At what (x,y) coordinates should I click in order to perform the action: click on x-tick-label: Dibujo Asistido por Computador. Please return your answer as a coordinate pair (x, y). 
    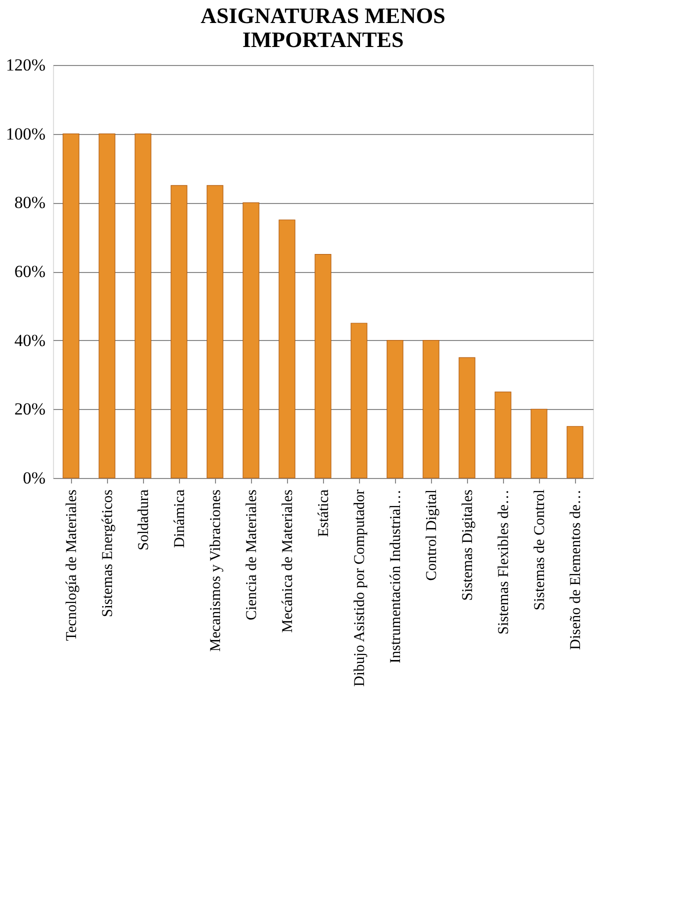
    Looking at the image, I should click on (360, 588).